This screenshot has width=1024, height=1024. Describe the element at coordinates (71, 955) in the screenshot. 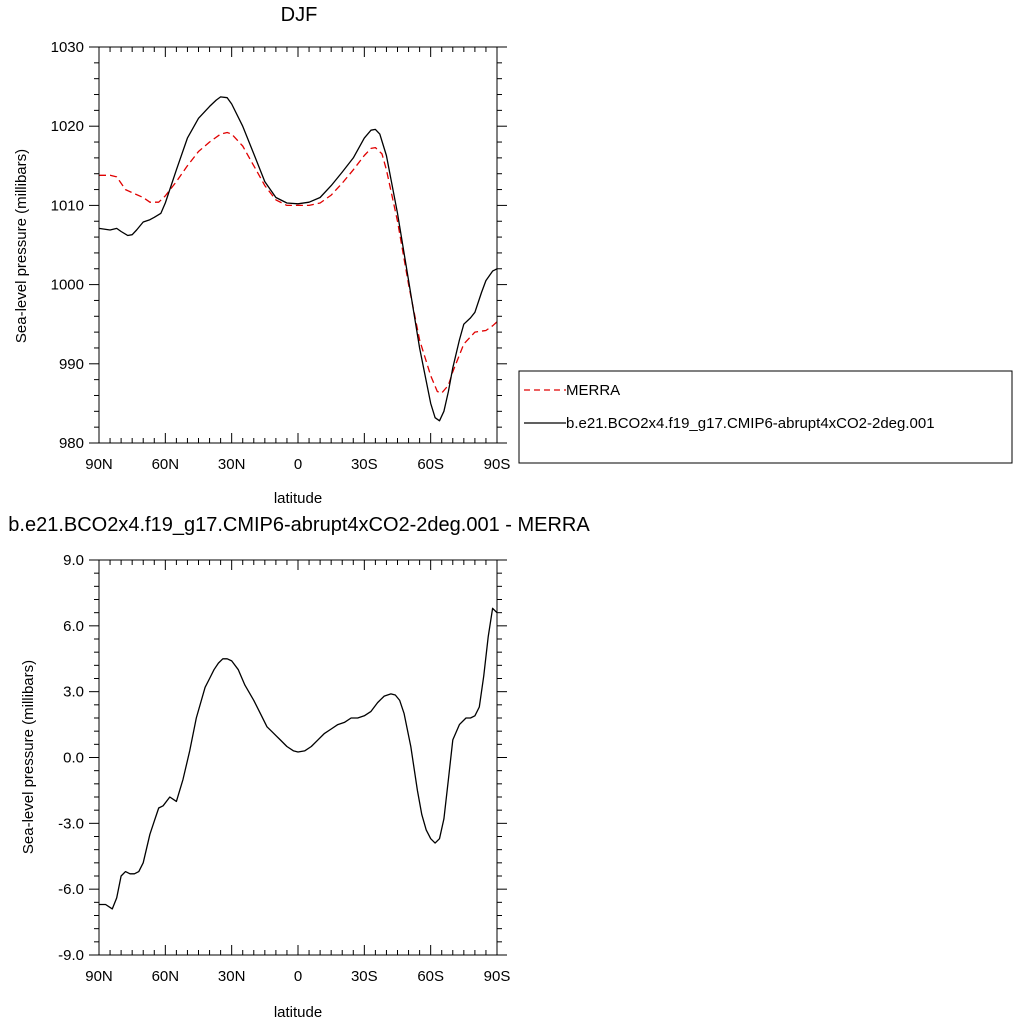

I see `y-tick-label: -9.0` at that location.